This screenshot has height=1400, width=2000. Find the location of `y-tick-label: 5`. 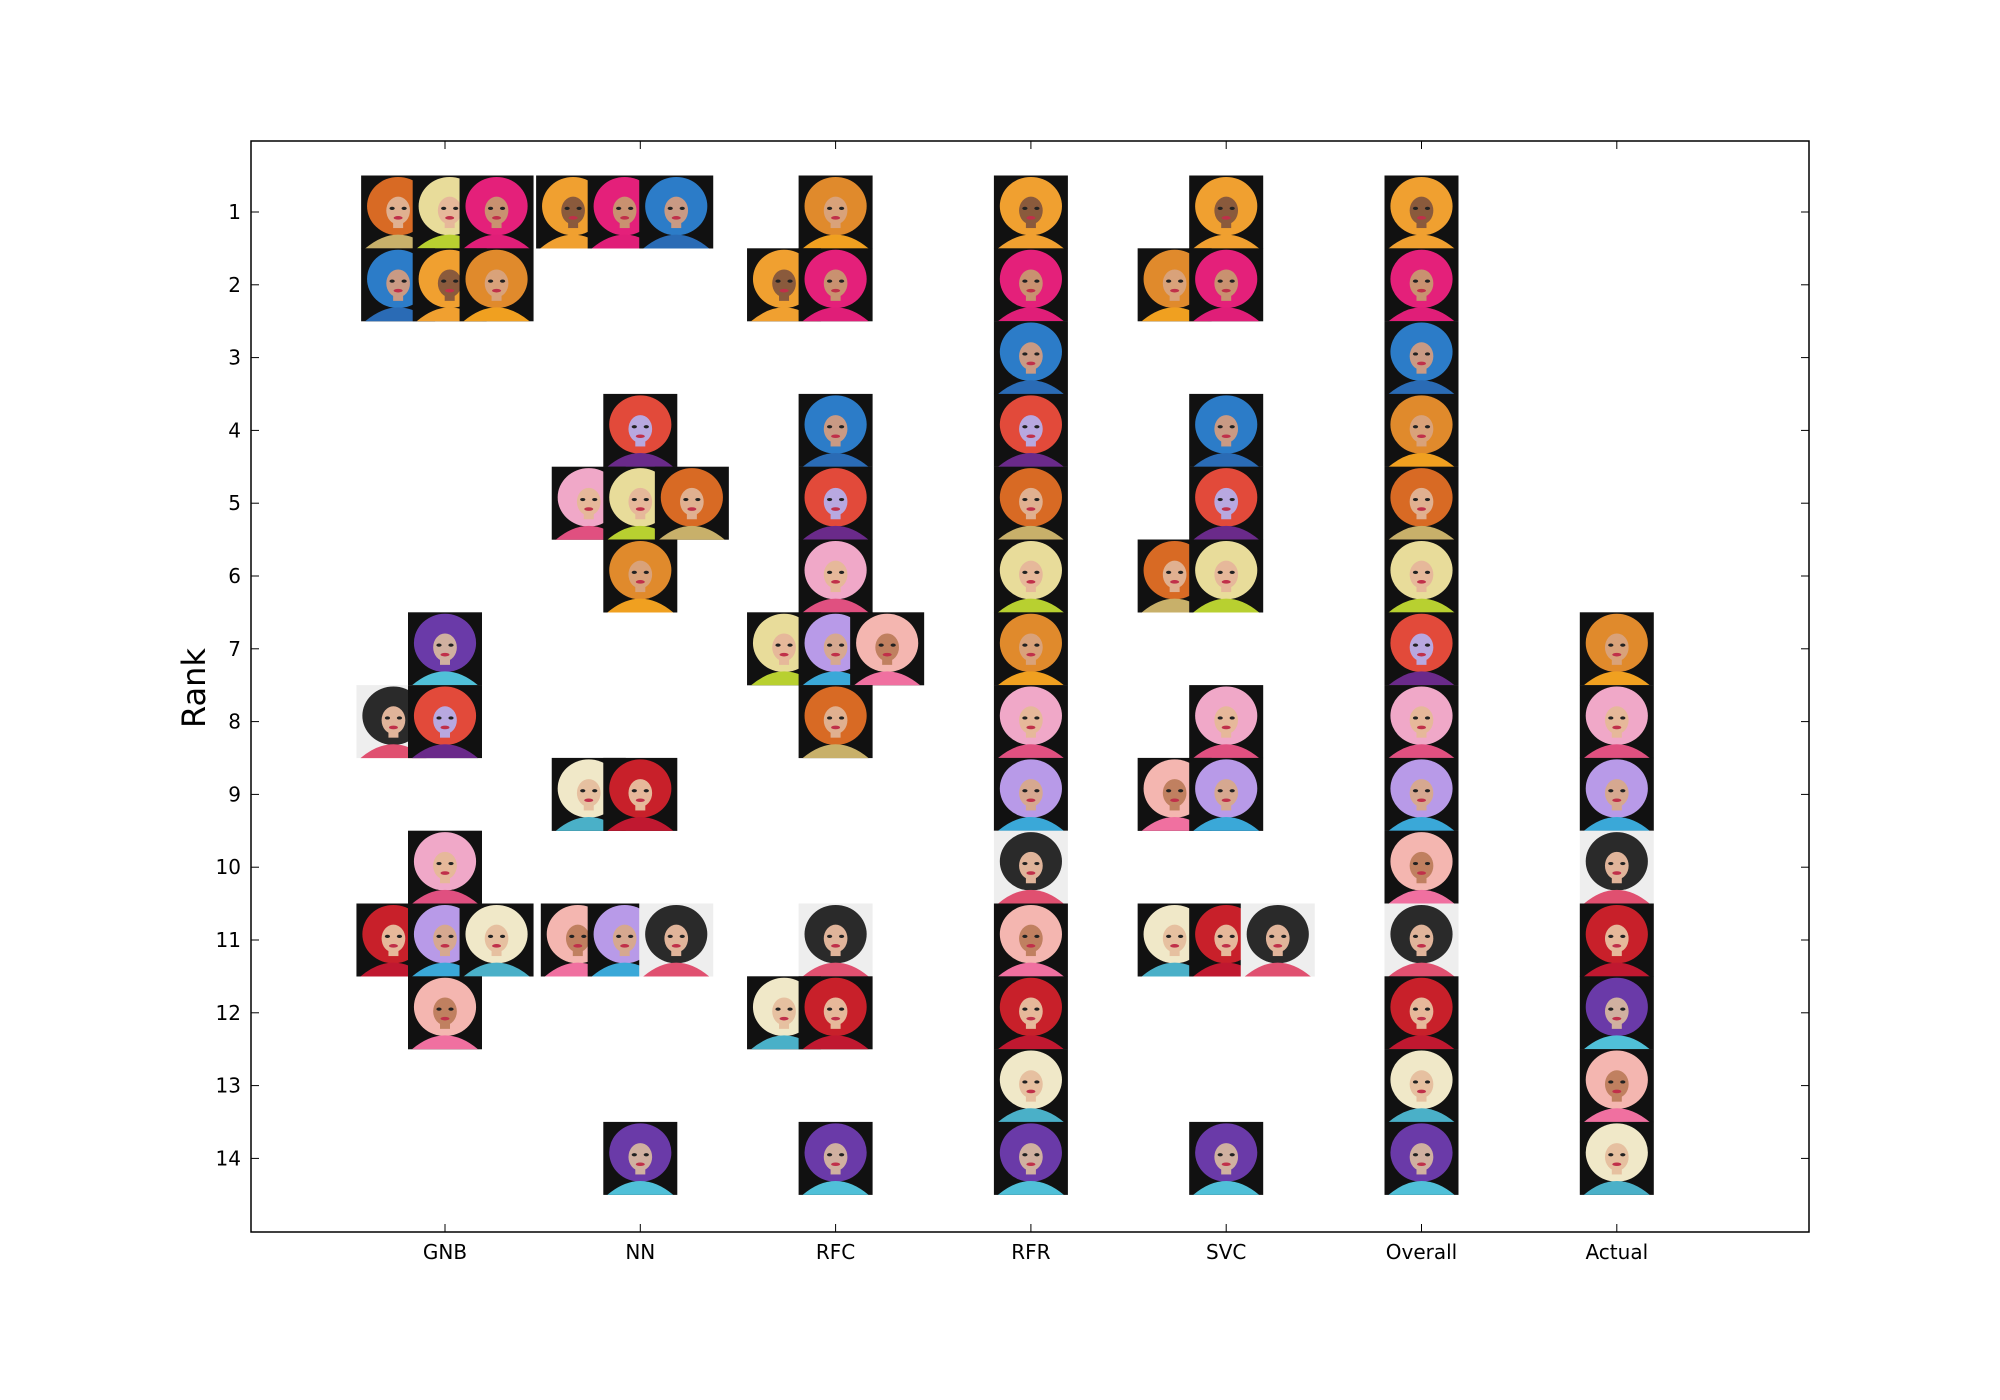

y-tick-label: 5 is located at coordinates (234, 503).